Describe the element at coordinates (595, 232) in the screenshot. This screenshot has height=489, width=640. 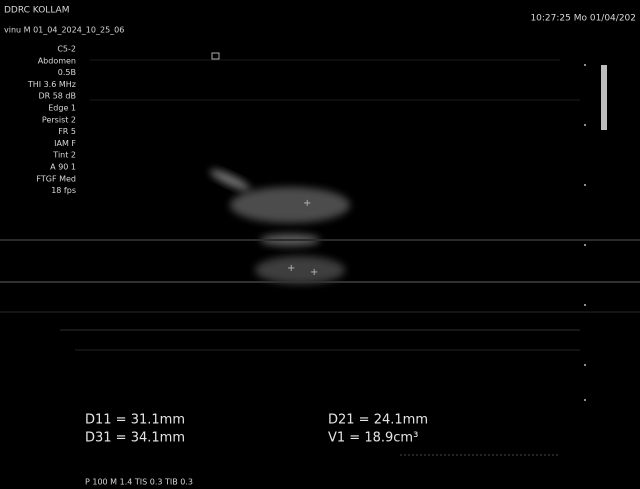
I see `depth-scale` at that location.